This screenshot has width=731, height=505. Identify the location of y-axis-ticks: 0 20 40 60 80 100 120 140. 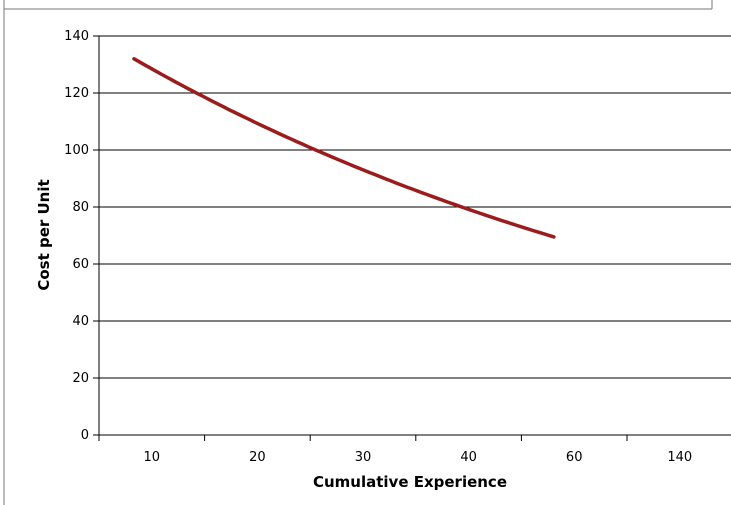
(81, 236).